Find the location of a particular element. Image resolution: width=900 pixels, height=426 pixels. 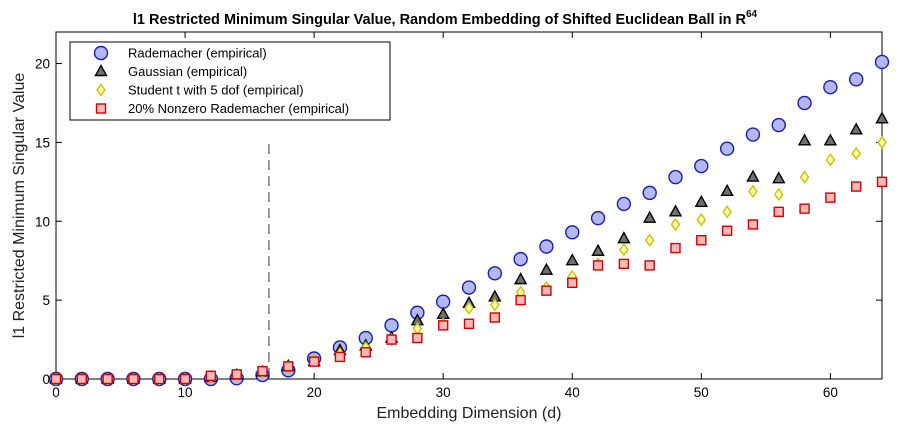

legend-label: Rademacher (empirical) is located at coordinates (197, 53).